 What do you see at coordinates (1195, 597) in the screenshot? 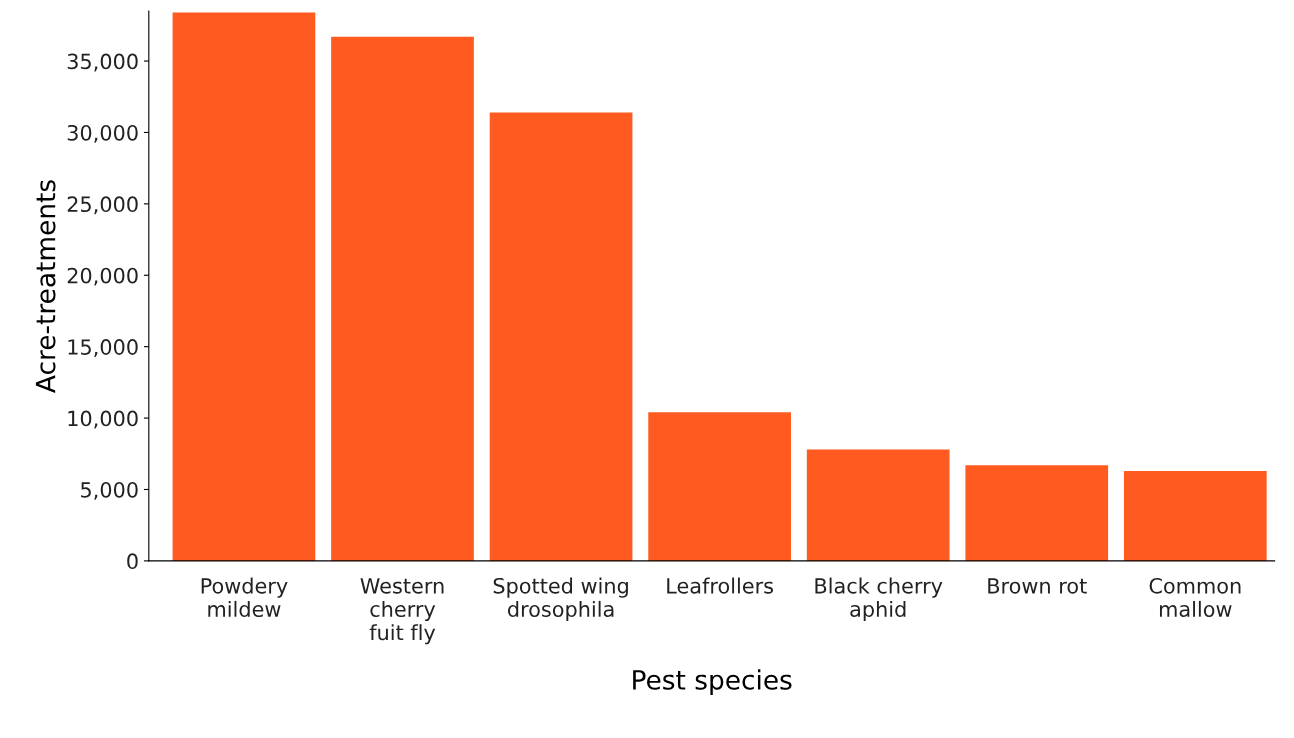
I see `x-tick-label: Common mallow` at bounding box center [1195, 597].